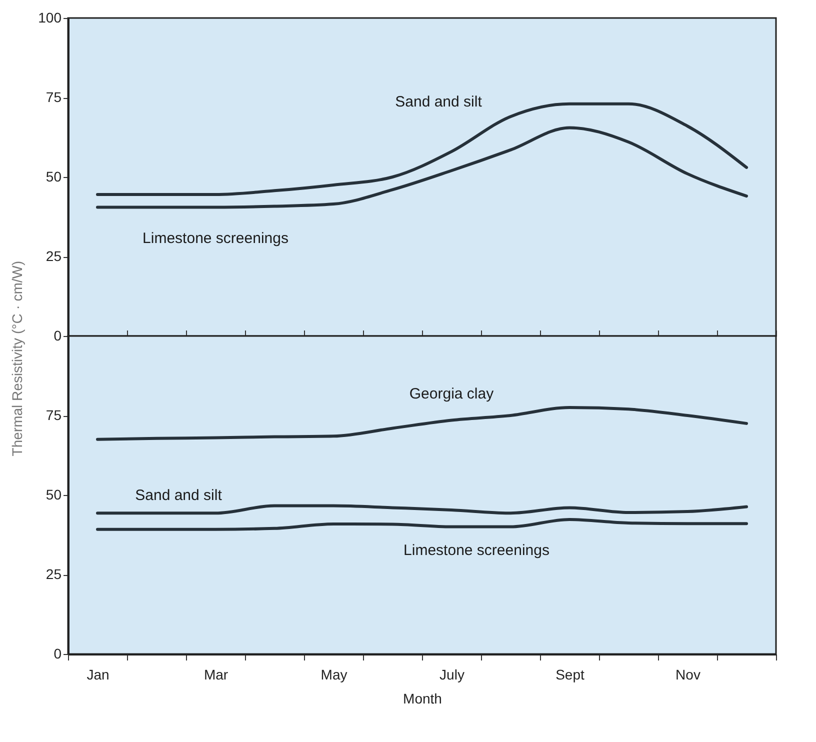 The height and width of the screenshot is (742, 816). I want to click on x-tick-label: Jan, so click(98, 674).